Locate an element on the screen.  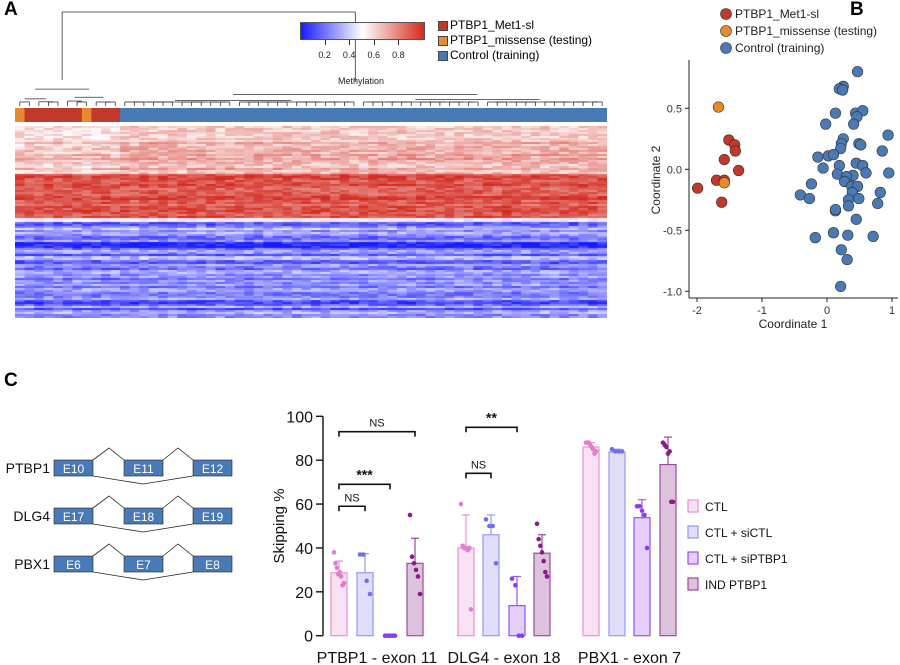
x-tick-label: 1 is located at coordinates (892, 311).